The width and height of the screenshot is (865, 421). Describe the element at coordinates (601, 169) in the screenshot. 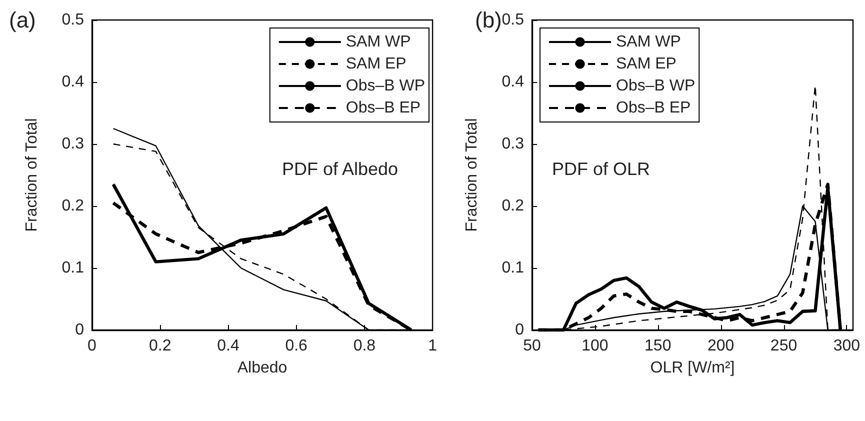

I see `annotation: PDF of OLR` at that location.